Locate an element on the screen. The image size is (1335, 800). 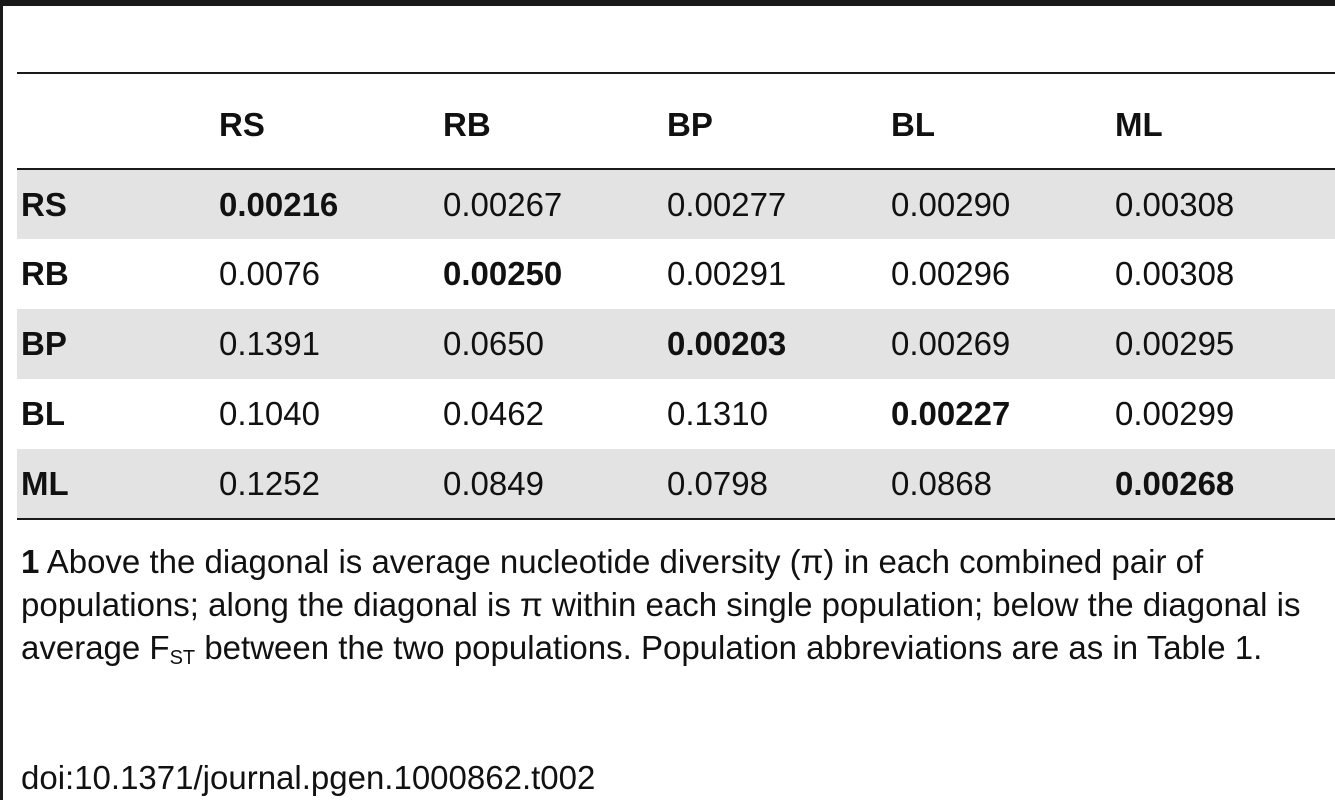
table-row-ml: ML 0.1252 0.0849 0.0798 0.0868 0.00268 is located at coordinates (676, 484).